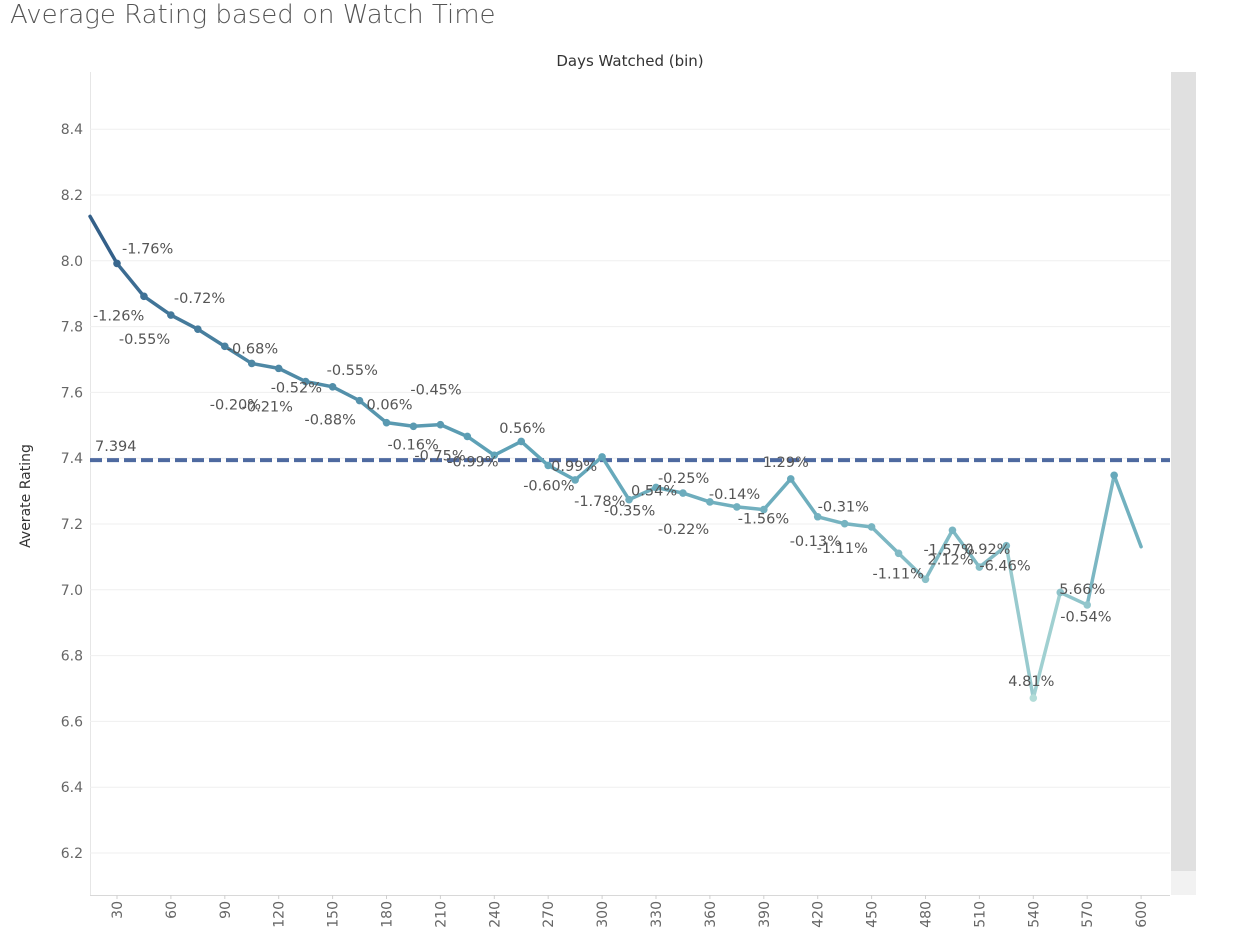 The width and height of the screenshot is (1233, 949). I want to click on vertical-scrollbar, so click(1183, 471).